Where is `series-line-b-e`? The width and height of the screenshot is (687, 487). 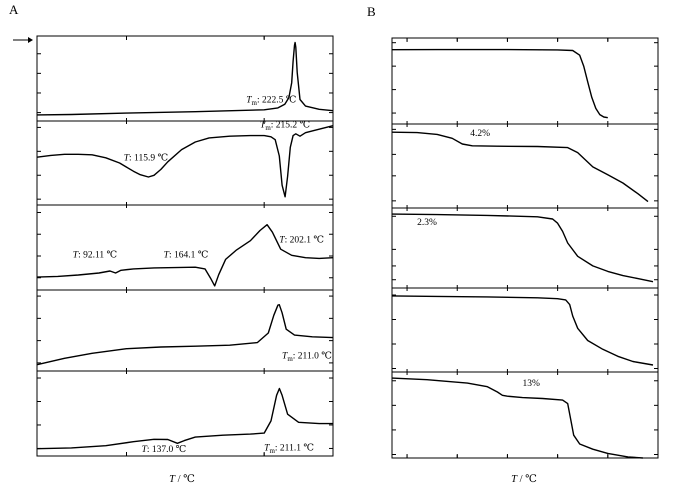 series-line-b-e is located at coordinates (517, 418).